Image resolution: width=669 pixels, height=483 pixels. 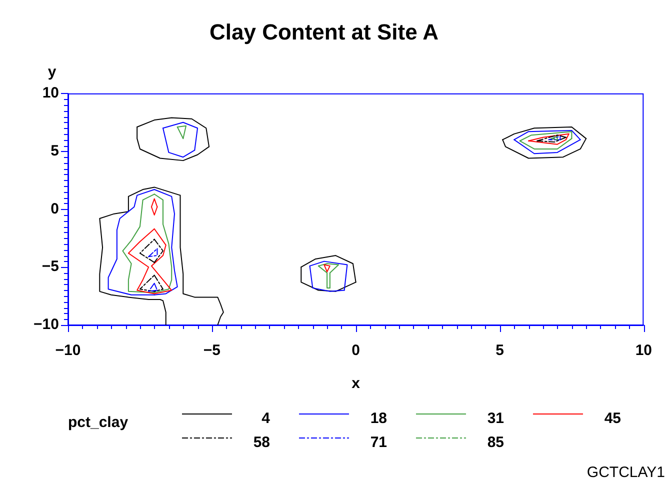 What do you see at coordinates (378, 419) in the screenshot?
I see `legend-label: 18` at bounding box center [378, 419].